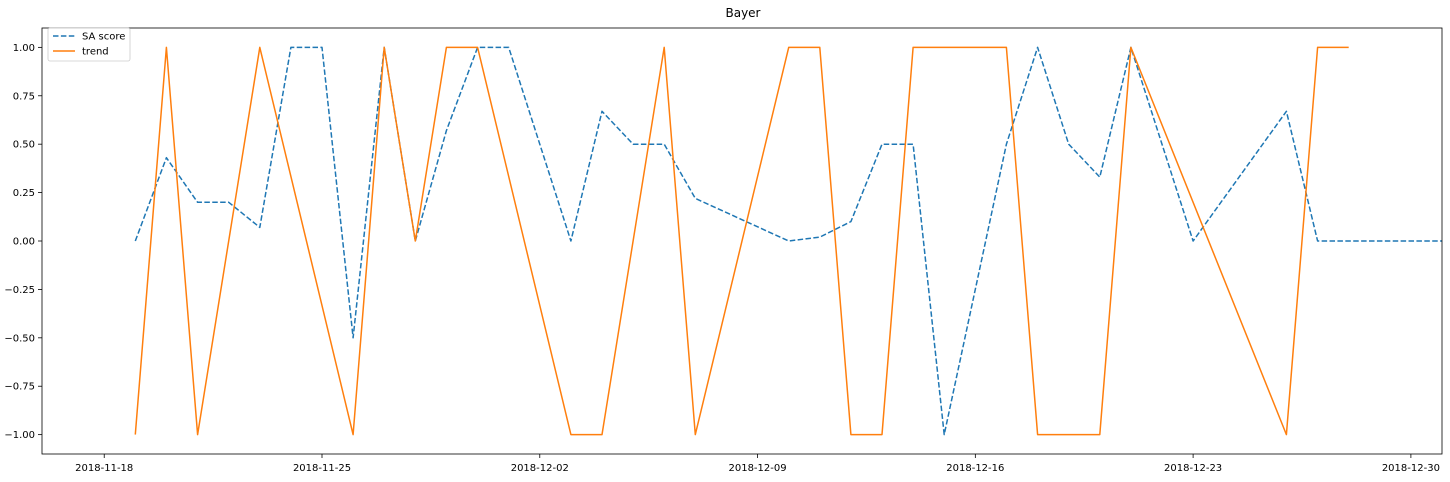 Image resolution: width=1450 pixels, height=482 pixels. What do you see at coordinates (104, 468) in the screenshot?
I see `x-tick-label: 2018-11-18` at bounding box center [104, 468].